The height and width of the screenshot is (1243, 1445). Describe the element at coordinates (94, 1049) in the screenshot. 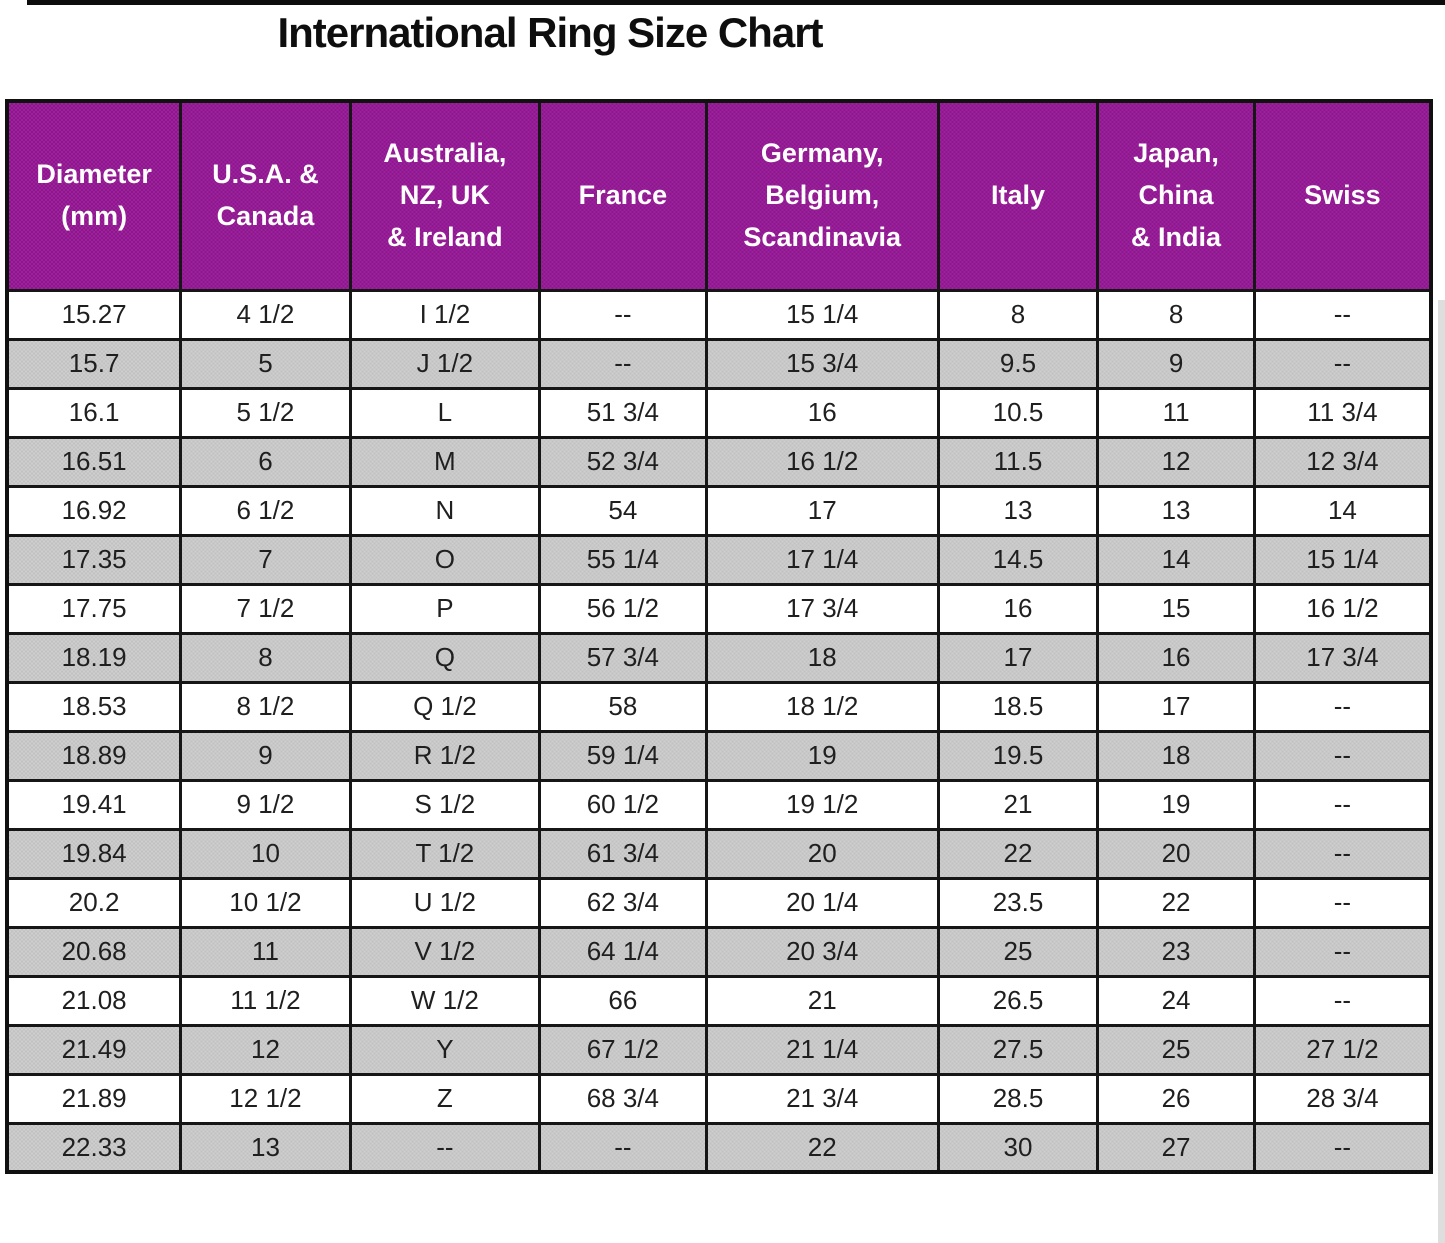

I see `table-cell: 21.49` at that location.